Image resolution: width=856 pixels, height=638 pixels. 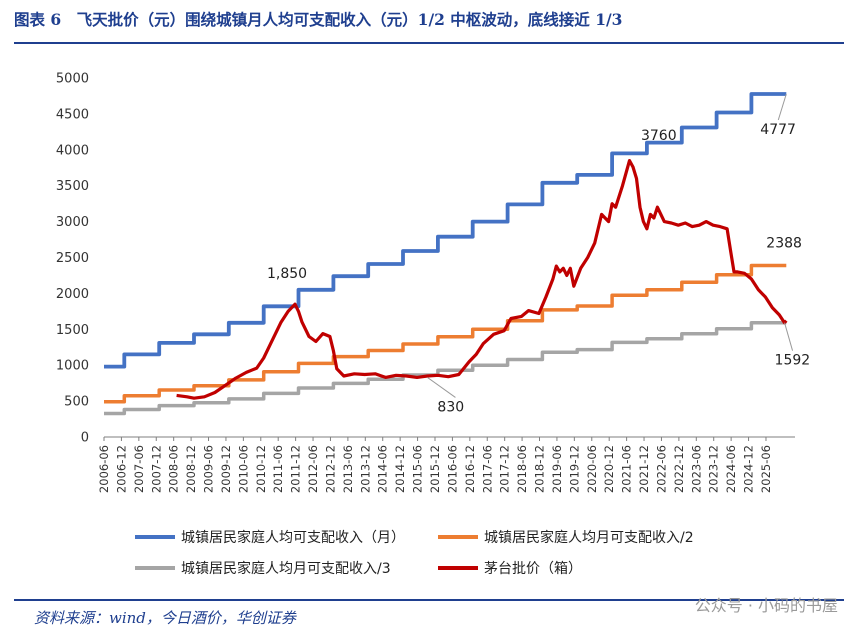 I want to click on y-tick-label: 4000, so click(x=72, y=150).